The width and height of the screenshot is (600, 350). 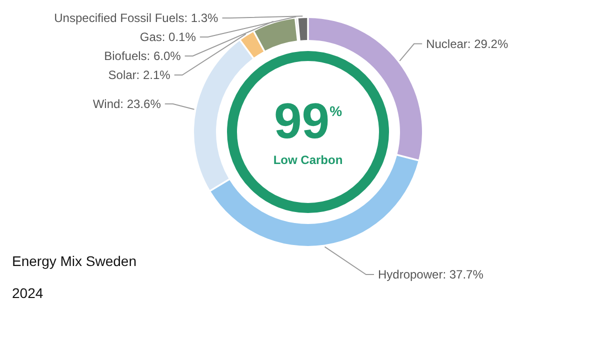 What do you see at coordinates (28, 293) in the screenshot?
I see `text: 2024` at bounding box center [28, 293].